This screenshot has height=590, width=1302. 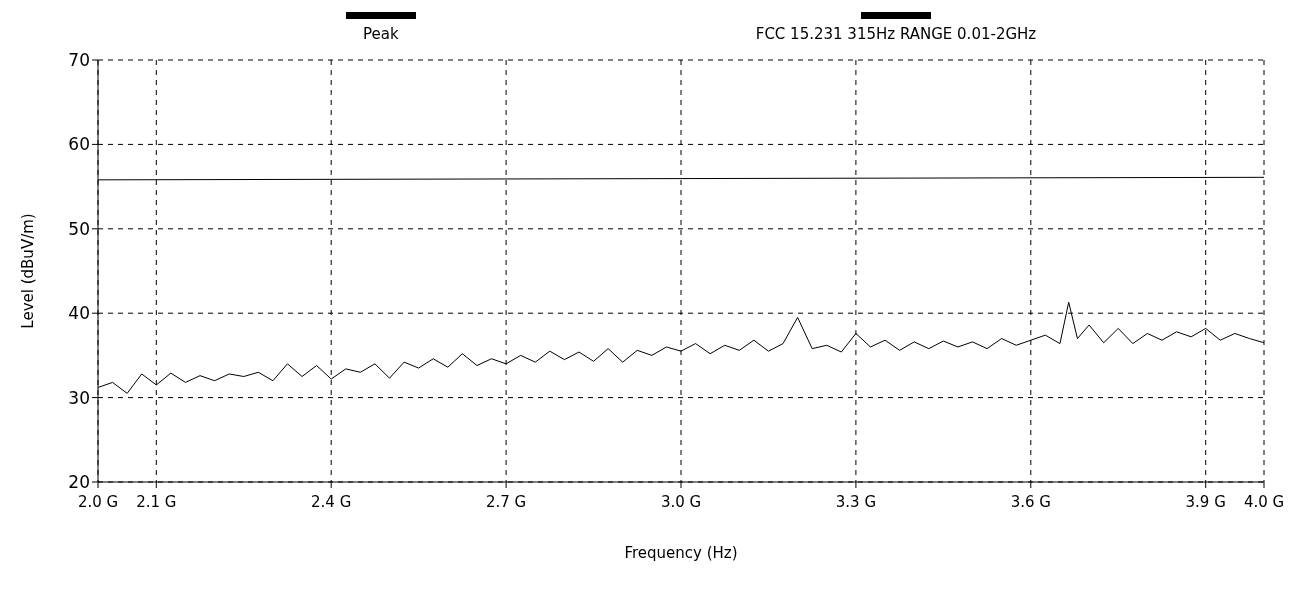 I want to click on y-tick-label: 20, so click(x=79, y=482).